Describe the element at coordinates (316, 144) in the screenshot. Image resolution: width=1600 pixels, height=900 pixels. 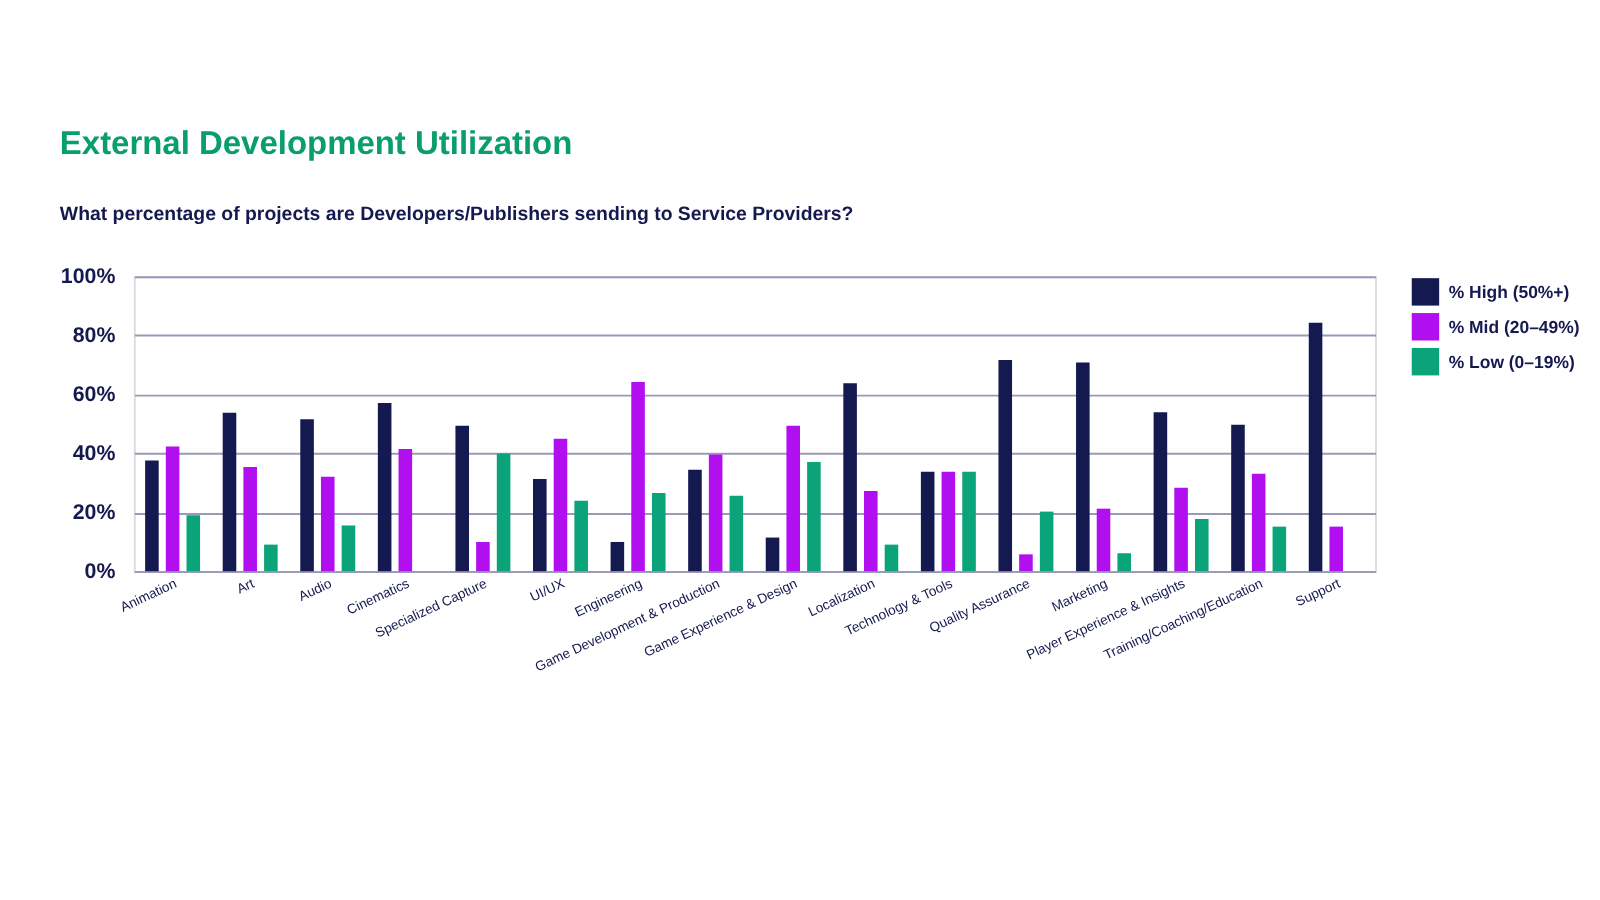
I see `chart-title: External Development Utilization` at that location.